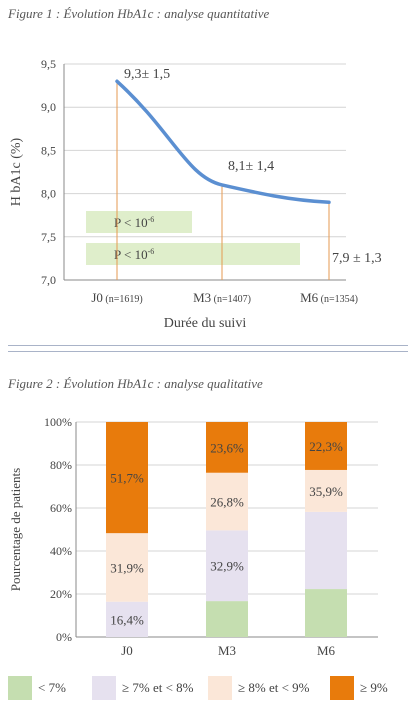  What do you see at coordinates (223, 141) in the screenshot?
I see `hba1c-line` at bounding box center [223, 141].